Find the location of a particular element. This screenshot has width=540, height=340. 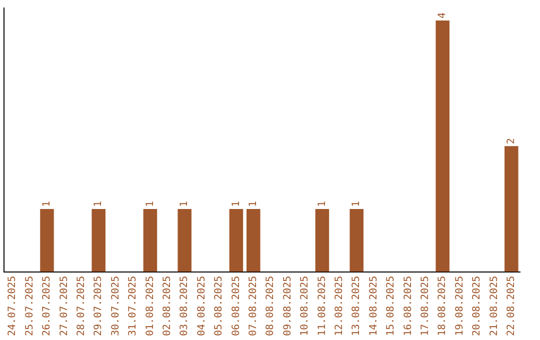

x-tick-label: 22.08.2025 is located at coordinates (511, 306).